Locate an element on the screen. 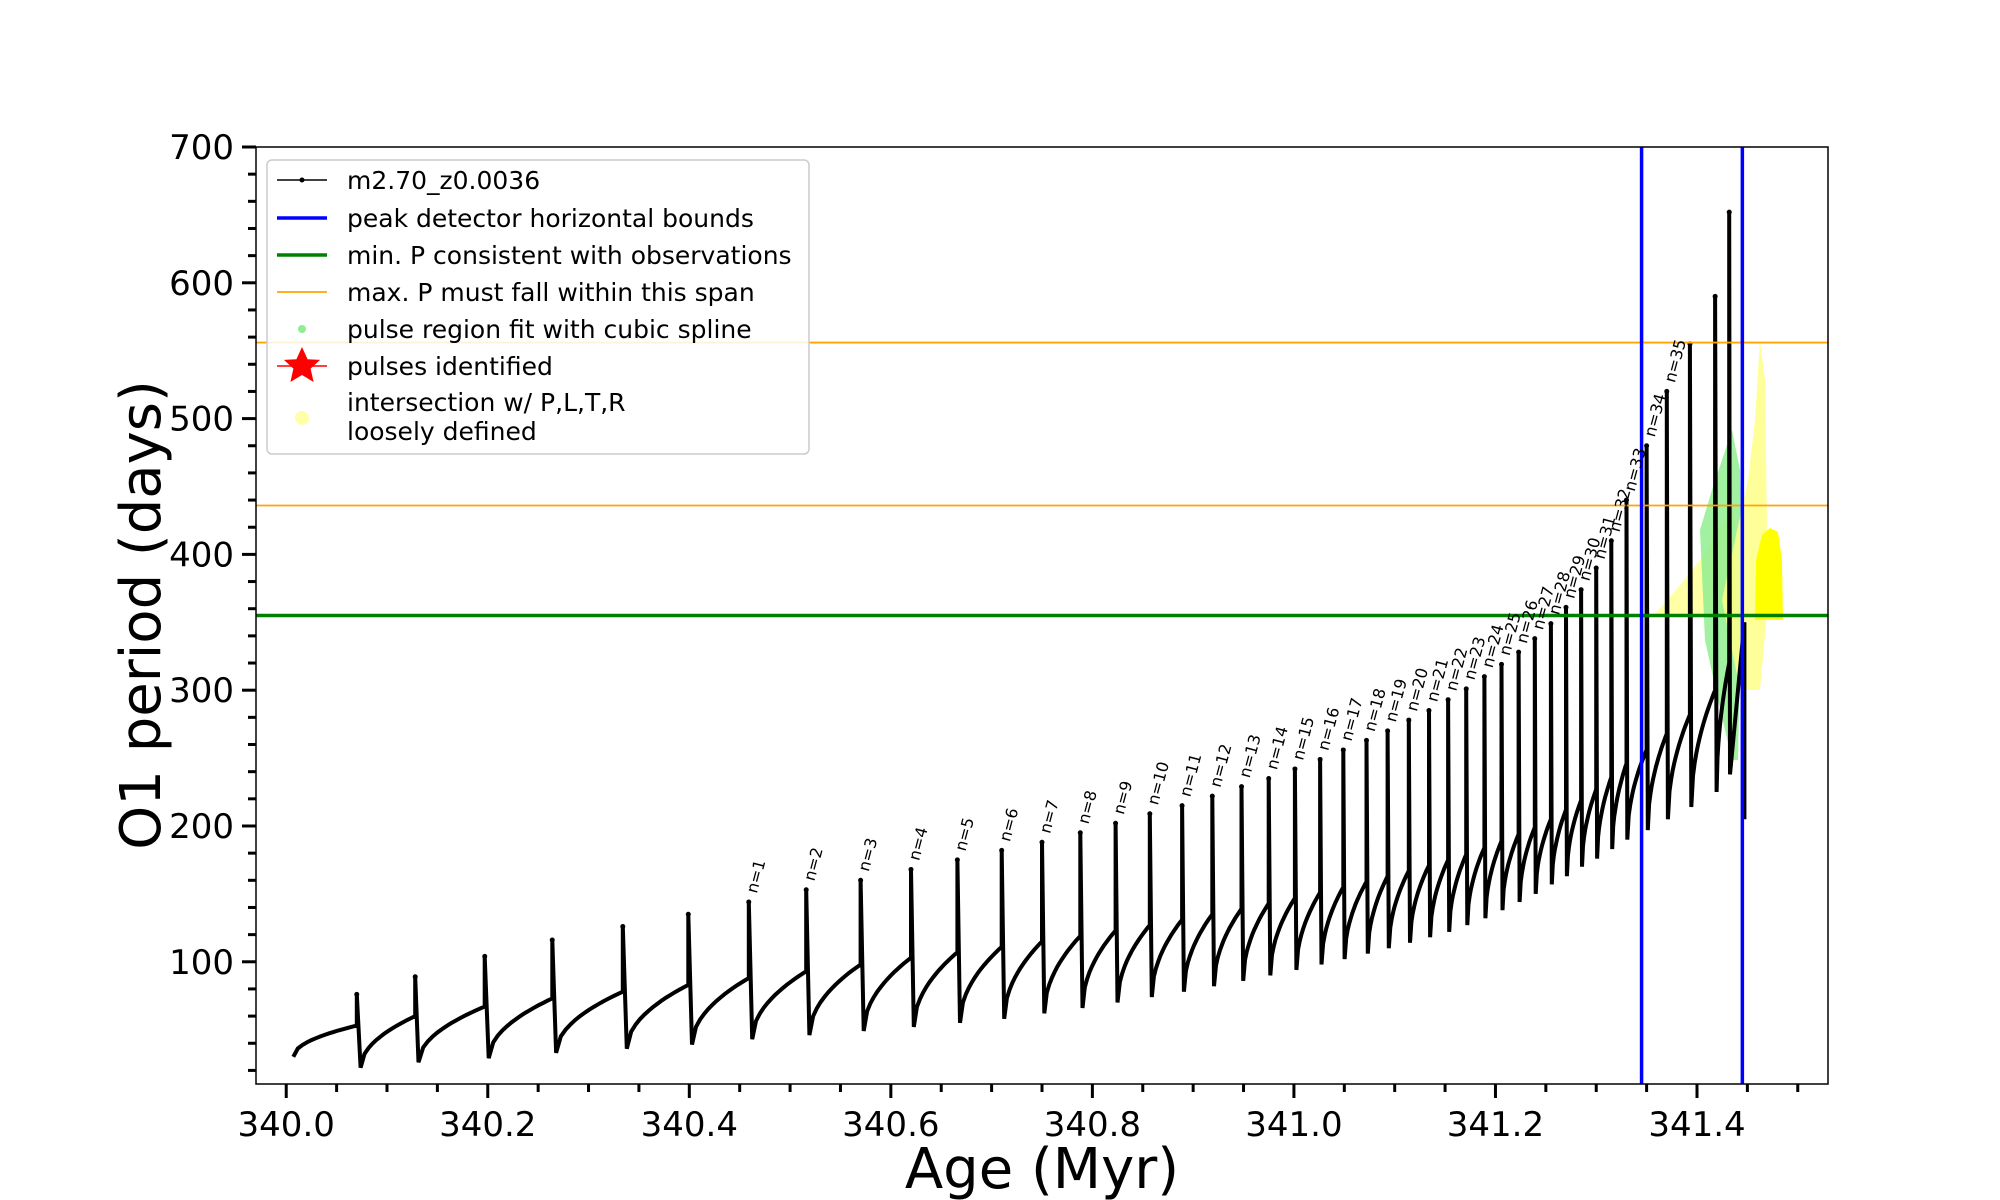 This screenshot has height=1200, width=2000. y-tick-label: 200 is located at coordinates (201, 827).